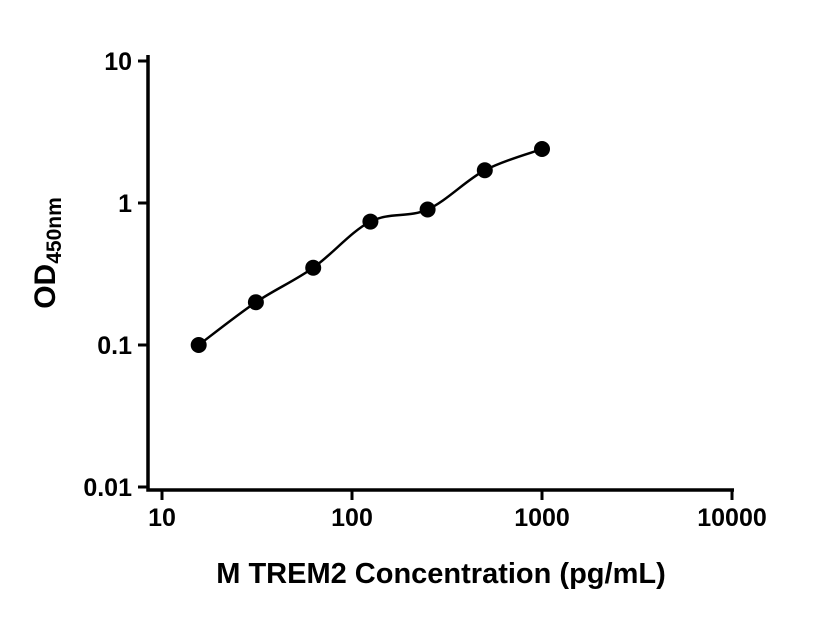  Describe the element at coordinates (54, 230) in the screenshot. I see `y-axis-title-subscript: 450nm` at that location.